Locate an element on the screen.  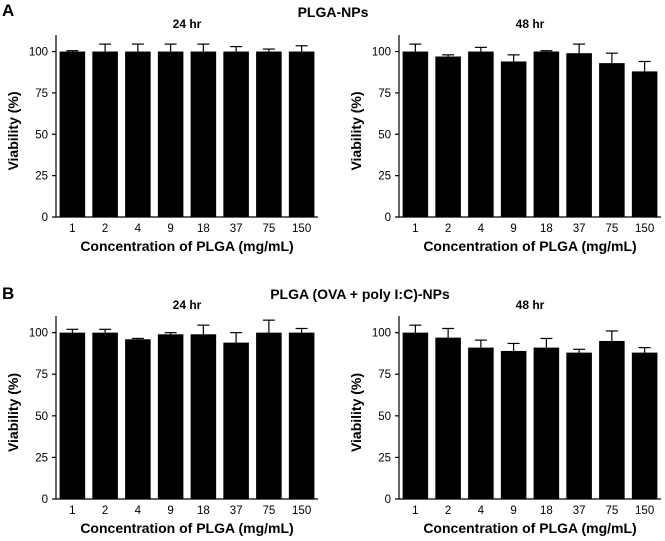
panel-b-letter: B is located at coordinates (8, 293).